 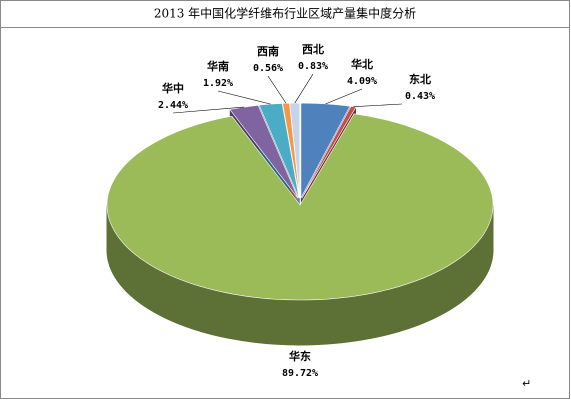 What do you see at coordinates (420, 79) in the screenshot?
I see `data-label-name: 东北` at bounding box center [420, 79].